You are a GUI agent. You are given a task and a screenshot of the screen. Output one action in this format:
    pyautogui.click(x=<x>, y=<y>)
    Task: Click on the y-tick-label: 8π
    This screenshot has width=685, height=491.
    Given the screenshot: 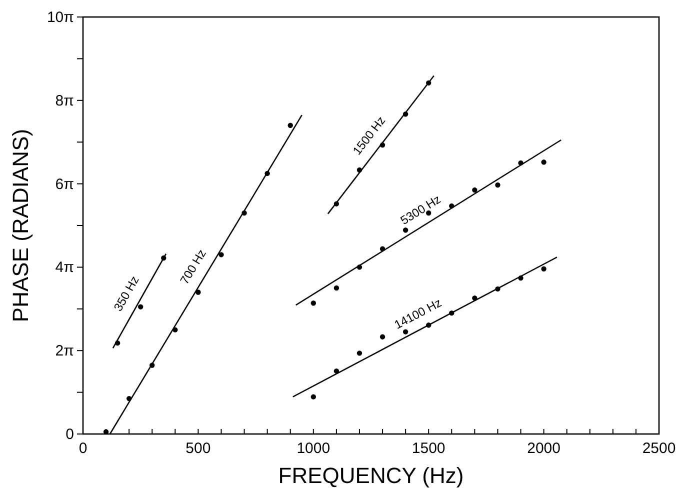 What is the action you would take?
    pyautogui.click(x=64, y=101)
    